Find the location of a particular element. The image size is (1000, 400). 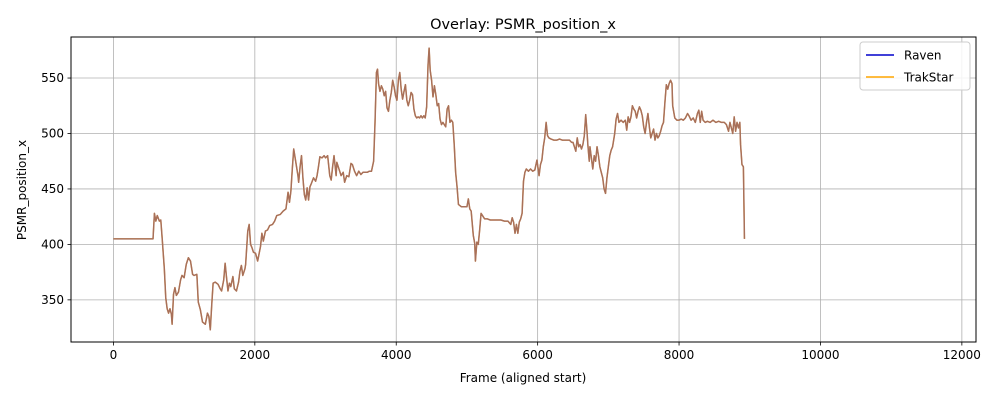

legend-label-raven: Raven is located at coordinates (923, 56).